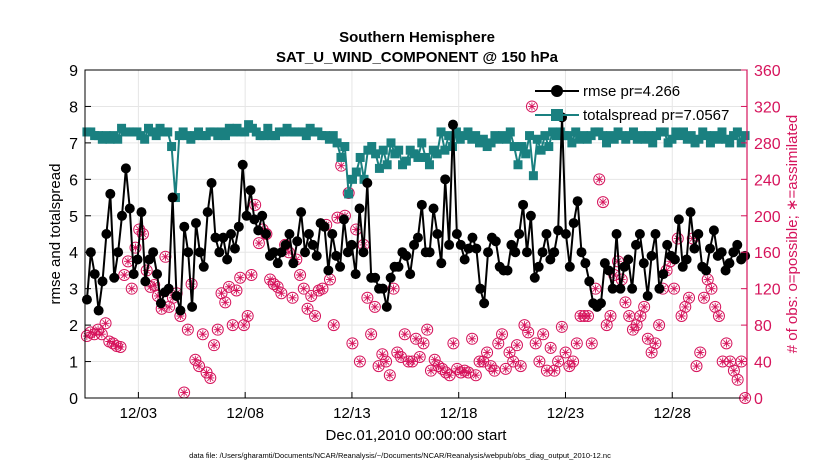 The height and width of the screenshot is (475, 830). What do you see at coordinates (767, 180) in the screenshot?
I see `y2-tick-label: 240` at bounding box center [767, 180].